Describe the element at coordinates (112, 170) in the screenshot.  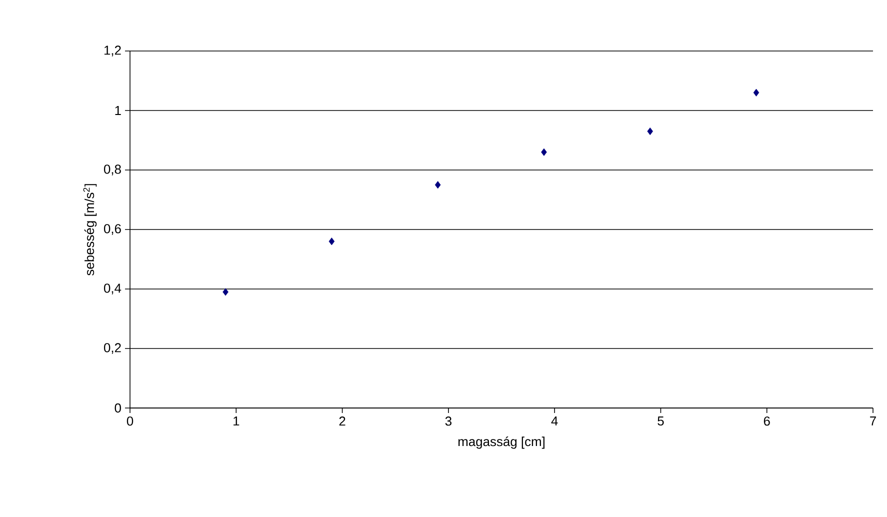
I see `y-tick-label: 0,8` at that location.